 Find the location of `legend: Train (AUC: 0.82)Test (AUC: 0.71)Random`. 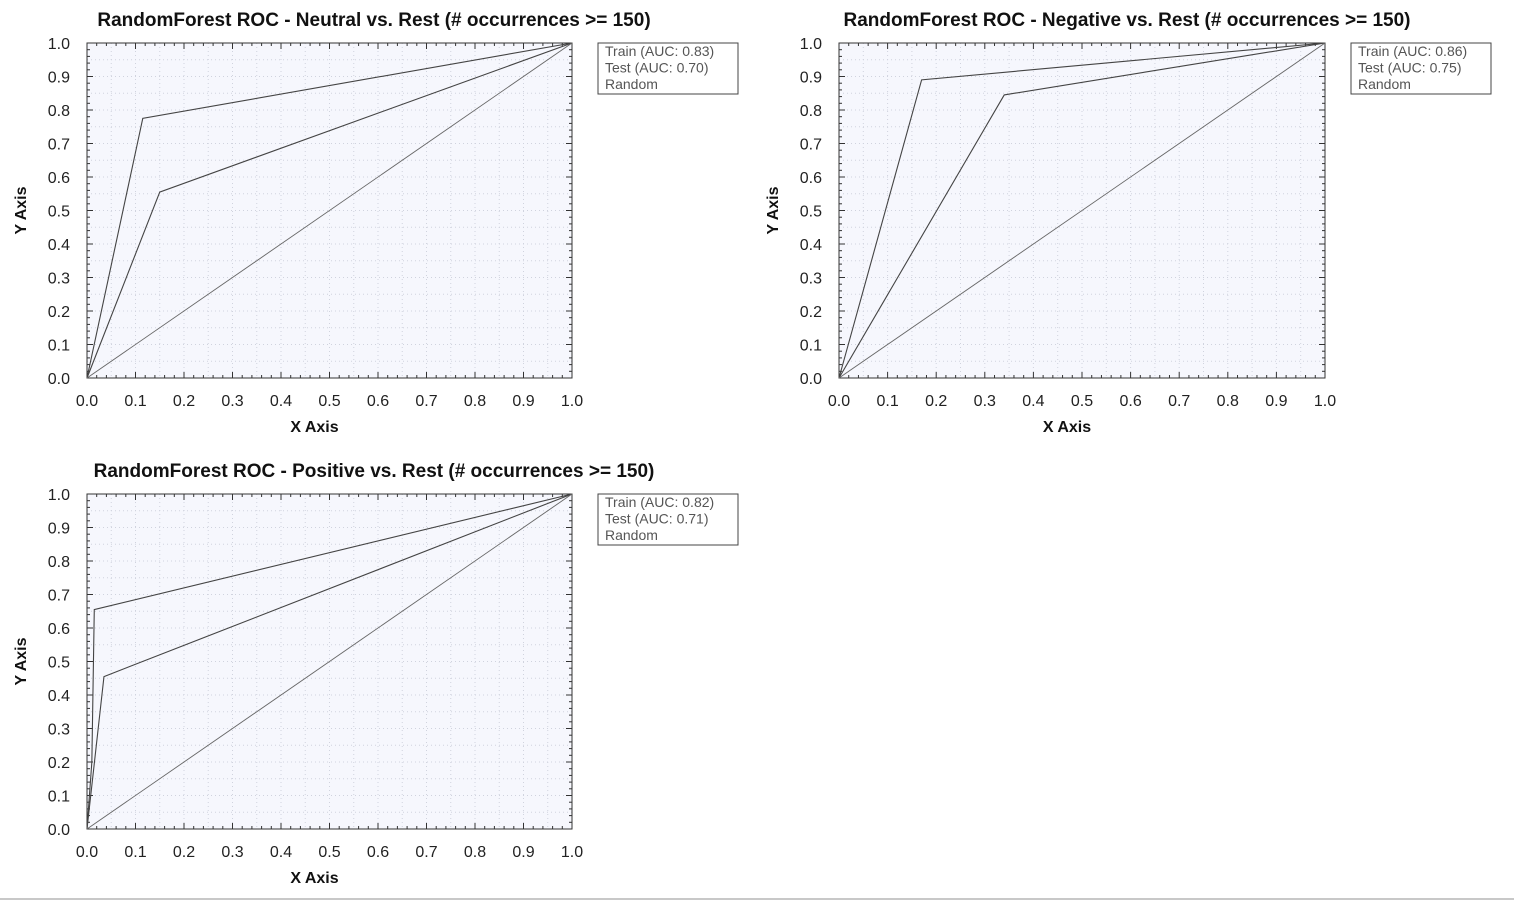

legend: Train (AUC: 0.82)Test (AUC: 0.71)Random is located at coordinates (668, 519).